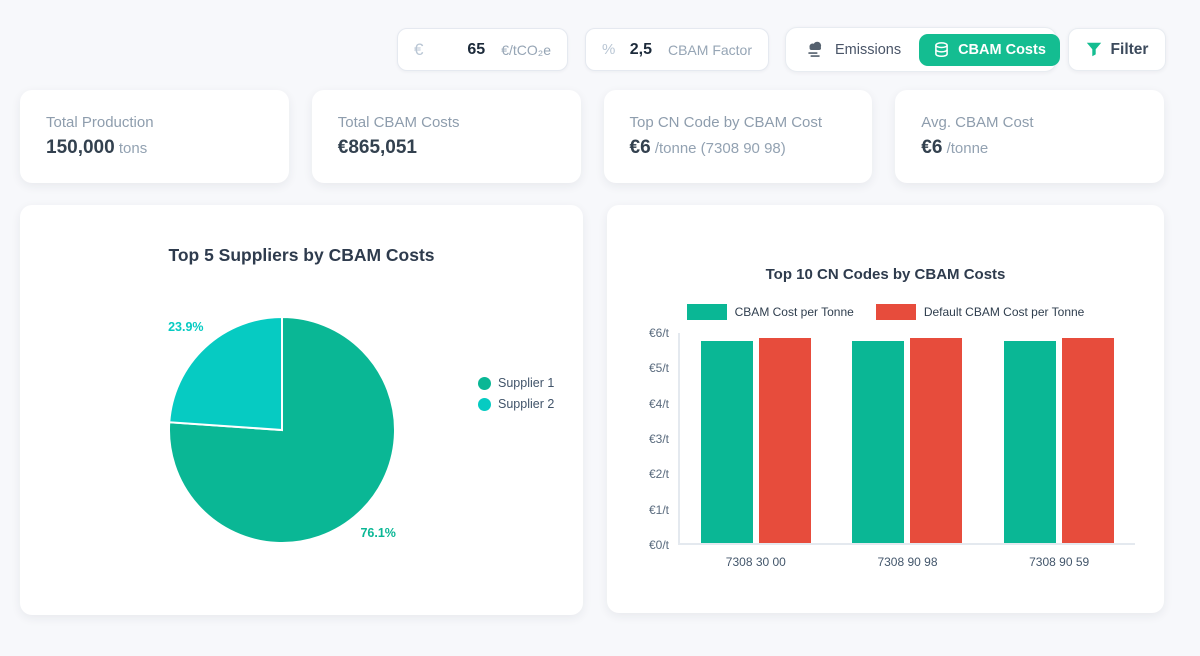 The image size is (1200, 656). I want to click on default-cbam-cost-swatch, so click(895, 312).